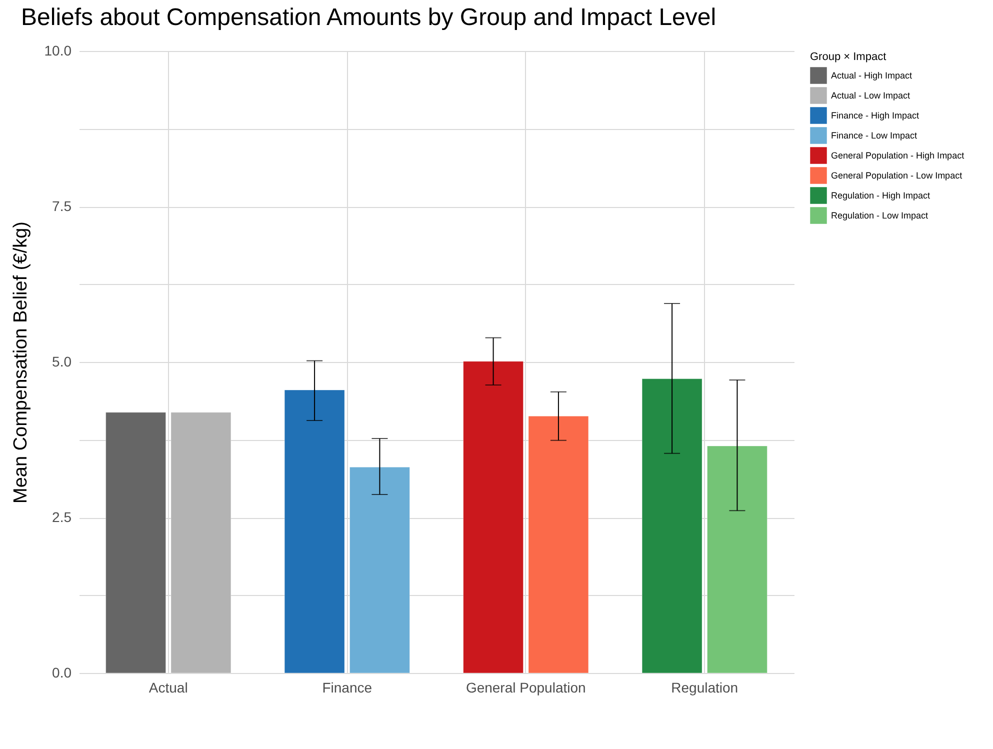 The width and height of the screenshot is (993, 749). Describe the element at coordinates (62, 206) in the screenshot. I see `y-tick-label: 7.5` at that location.